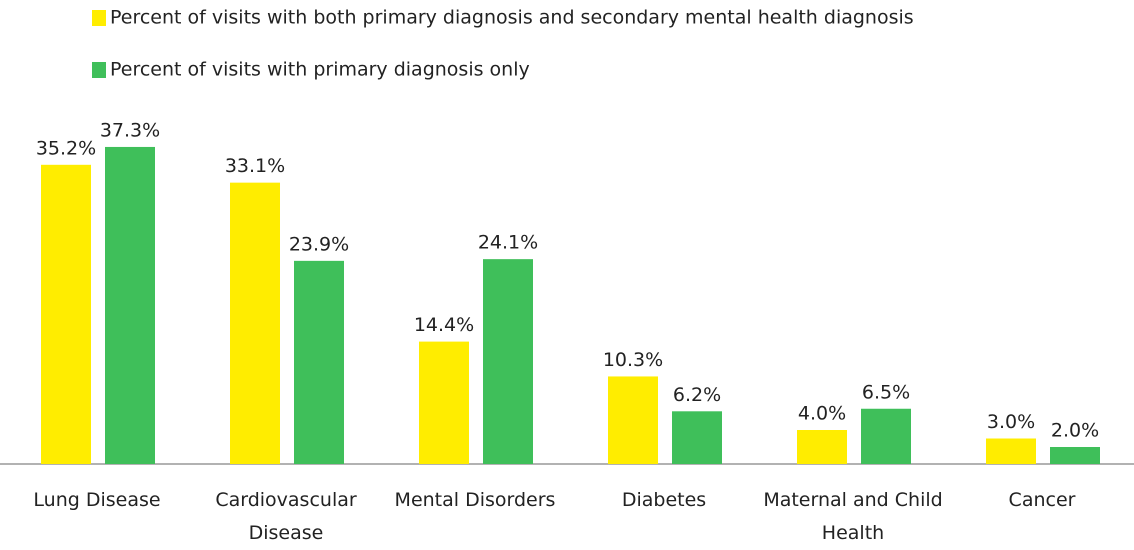 The width and height of the screenshot is (1134, 550). What do you see at coordinates (444, 325) in the screenshot?
I see `value-label: 14.4%` at bounding box center [444, 325].